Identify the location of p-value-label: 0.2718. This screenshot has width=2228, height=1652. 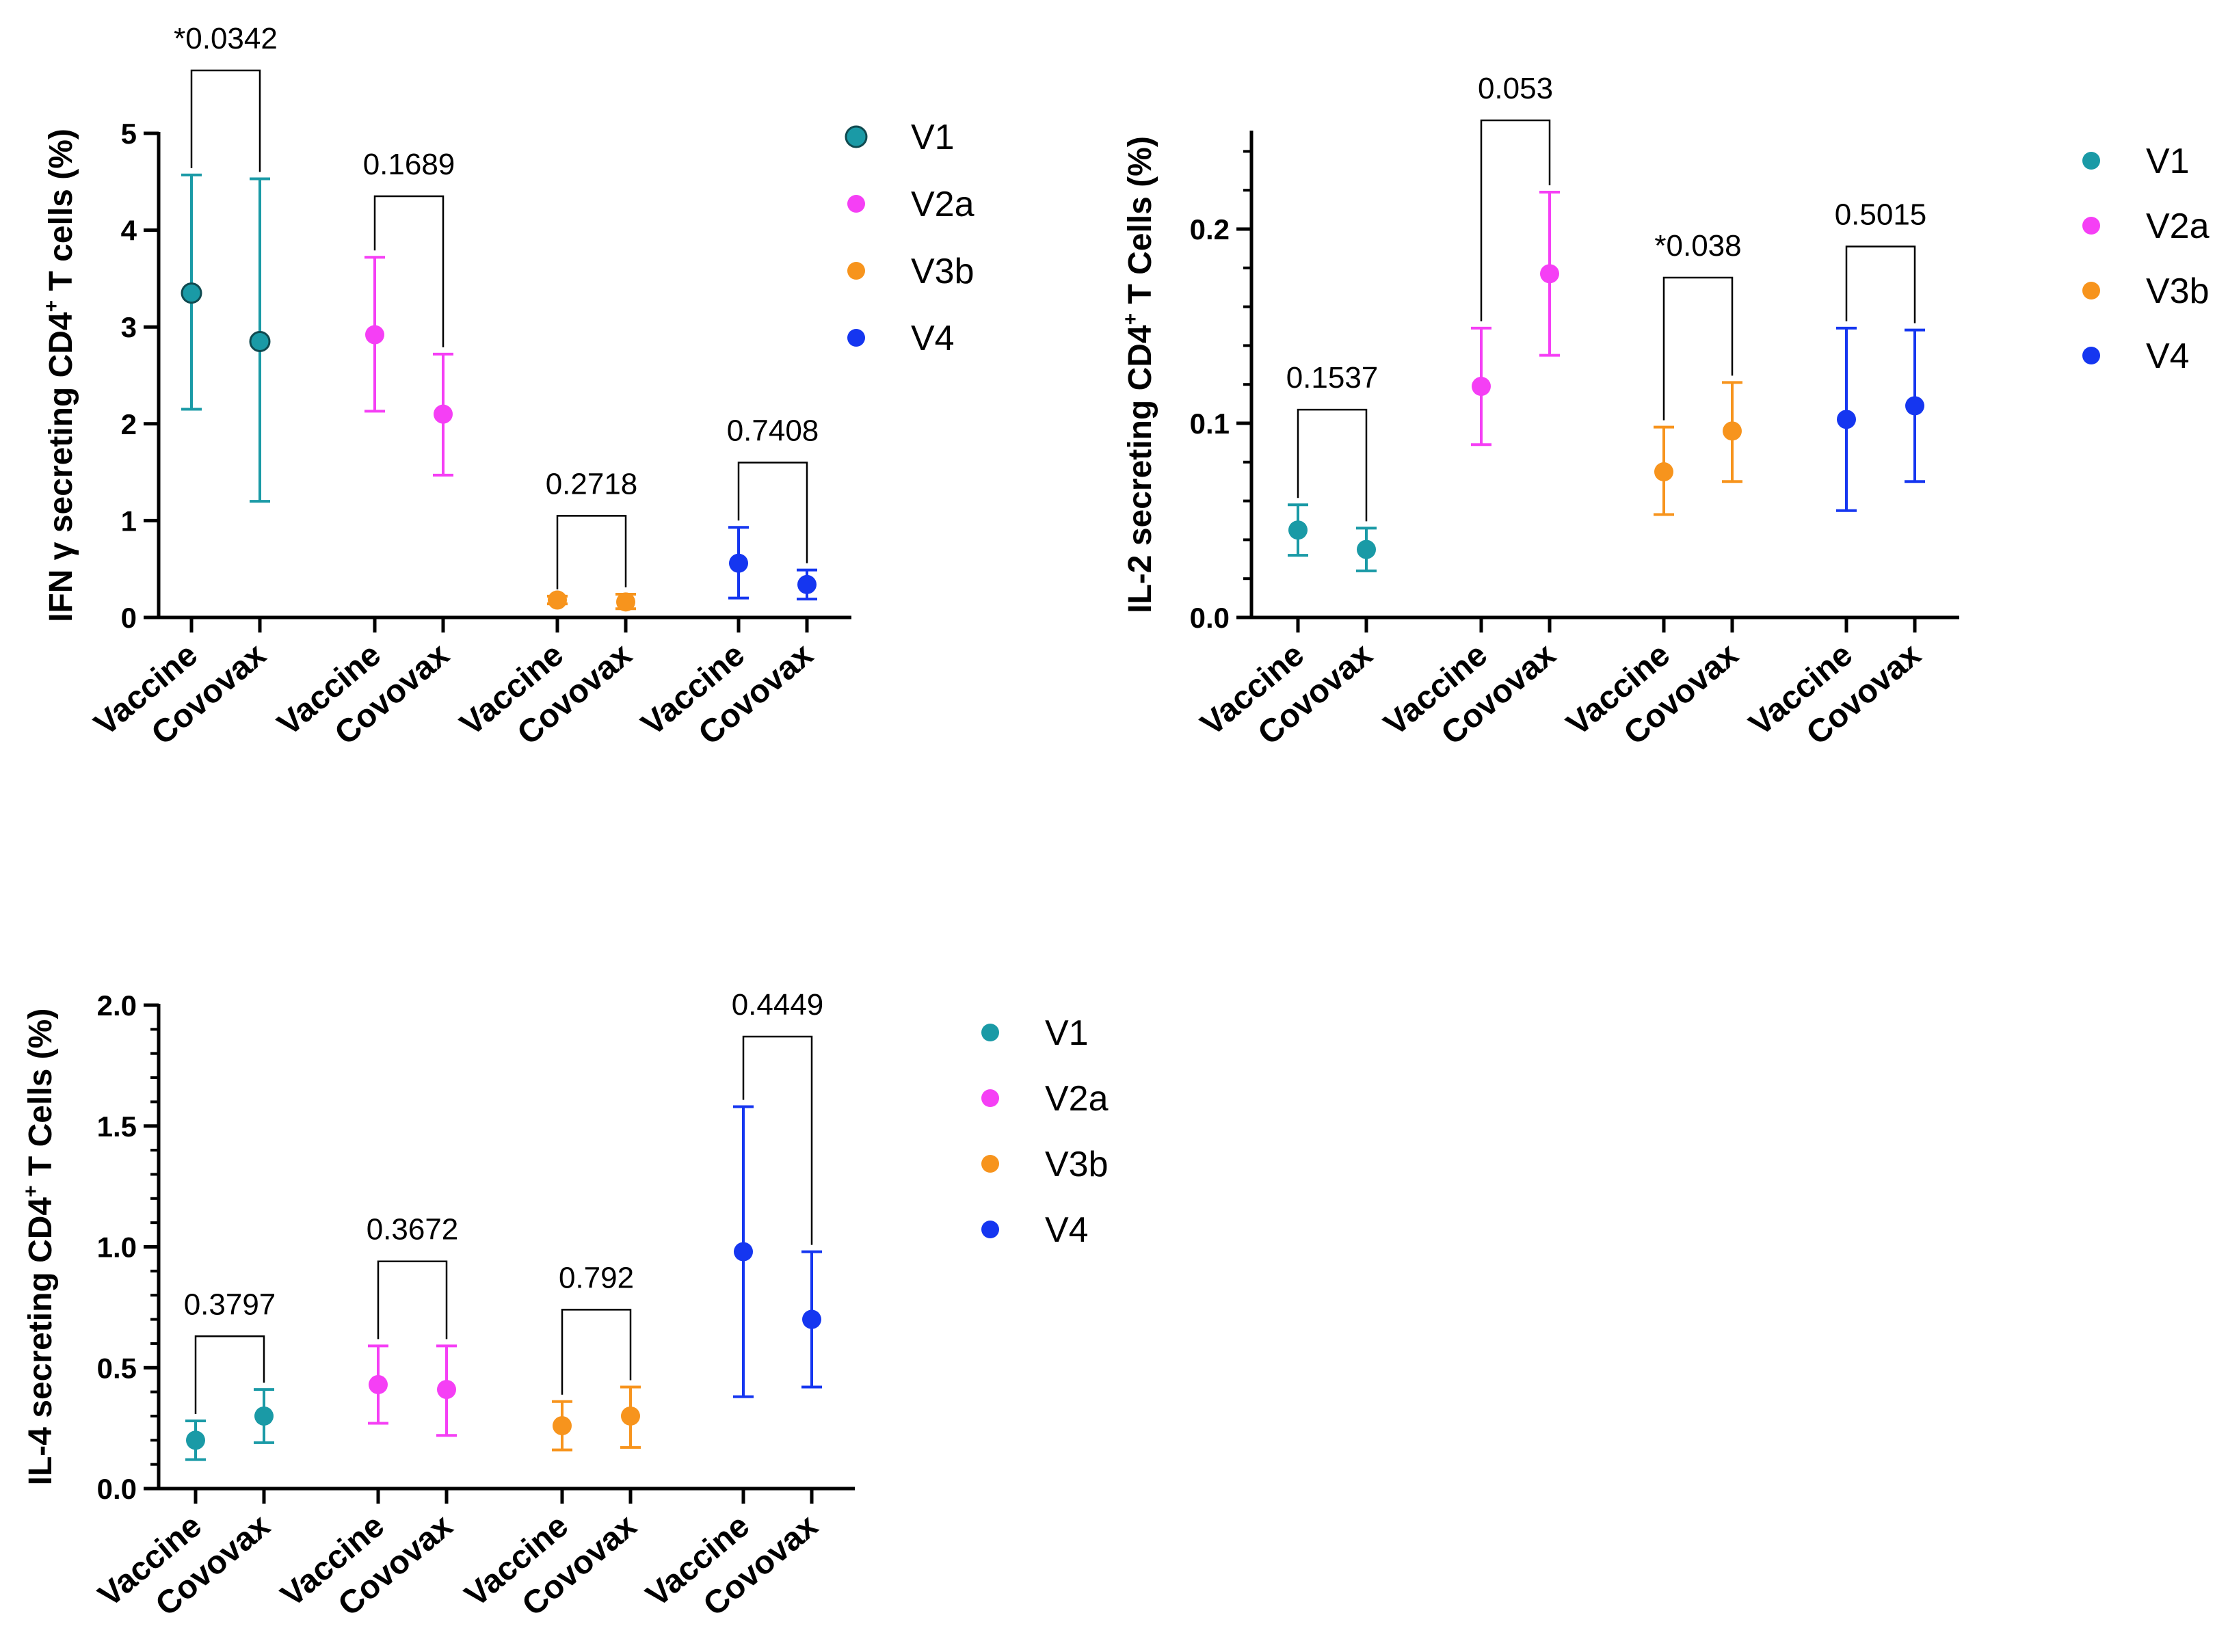
(592, 484).